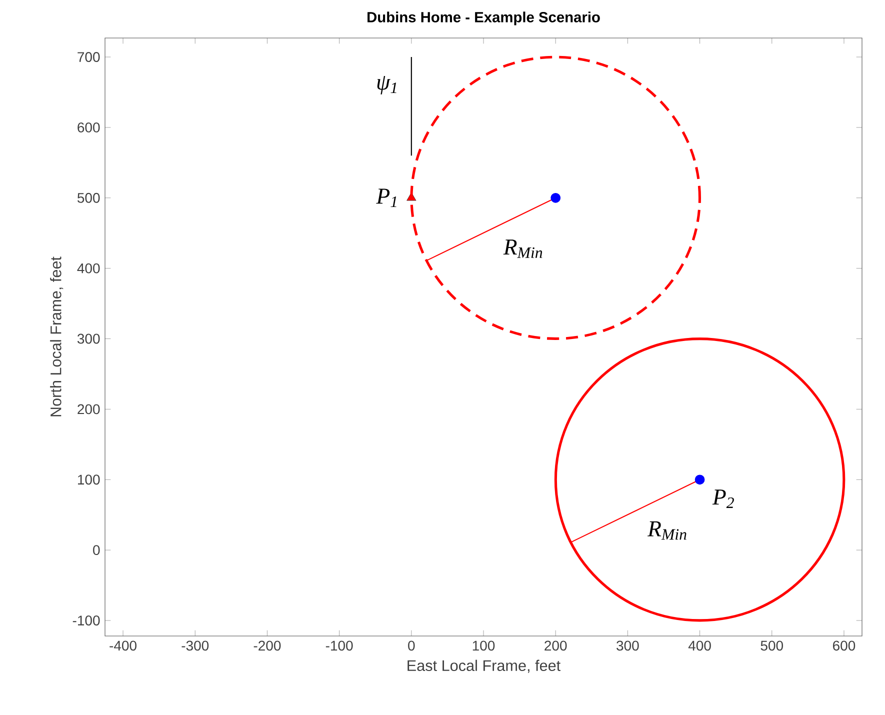  Describe the element at coordinates (844, 645) in the screenshot. I see `x-tick-label: 600` at that location.